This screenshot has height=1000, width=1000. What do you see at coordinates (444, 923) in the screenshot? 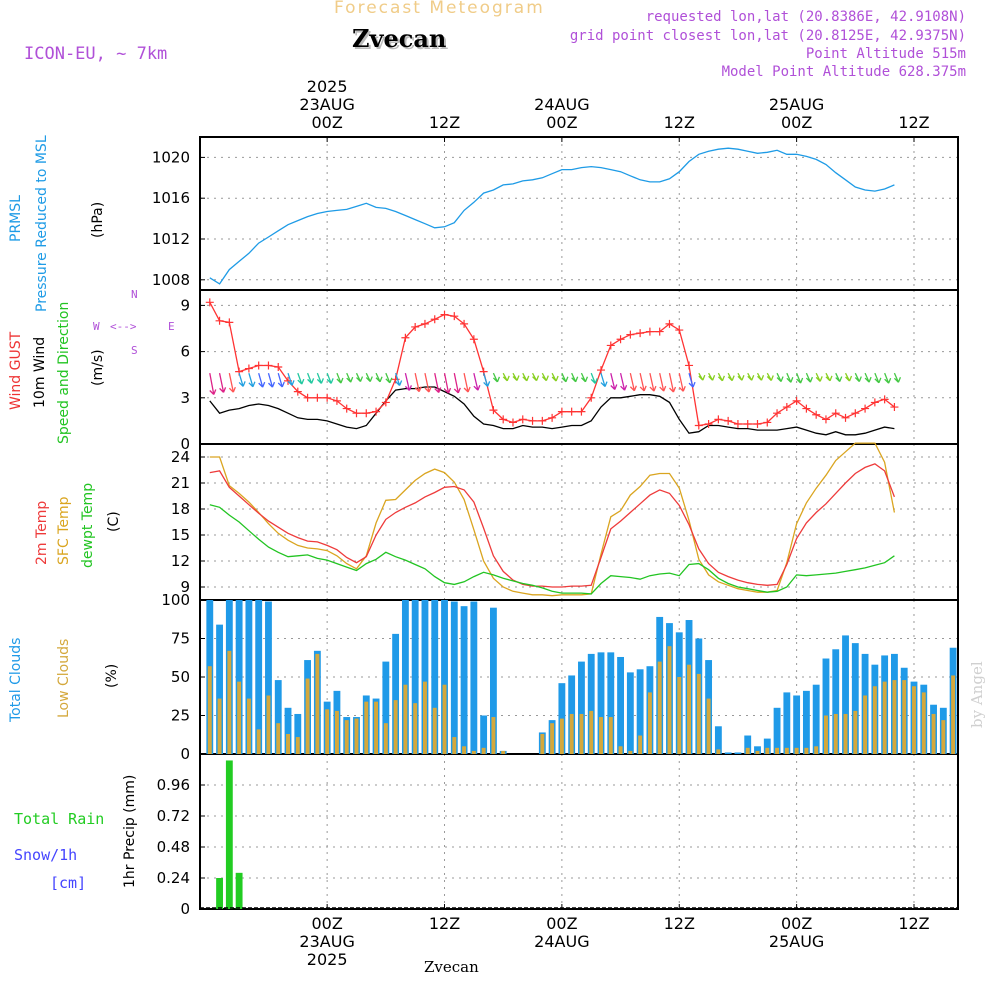
I see `time-label-bottom: 12Z` at bounding box center [444, 923].